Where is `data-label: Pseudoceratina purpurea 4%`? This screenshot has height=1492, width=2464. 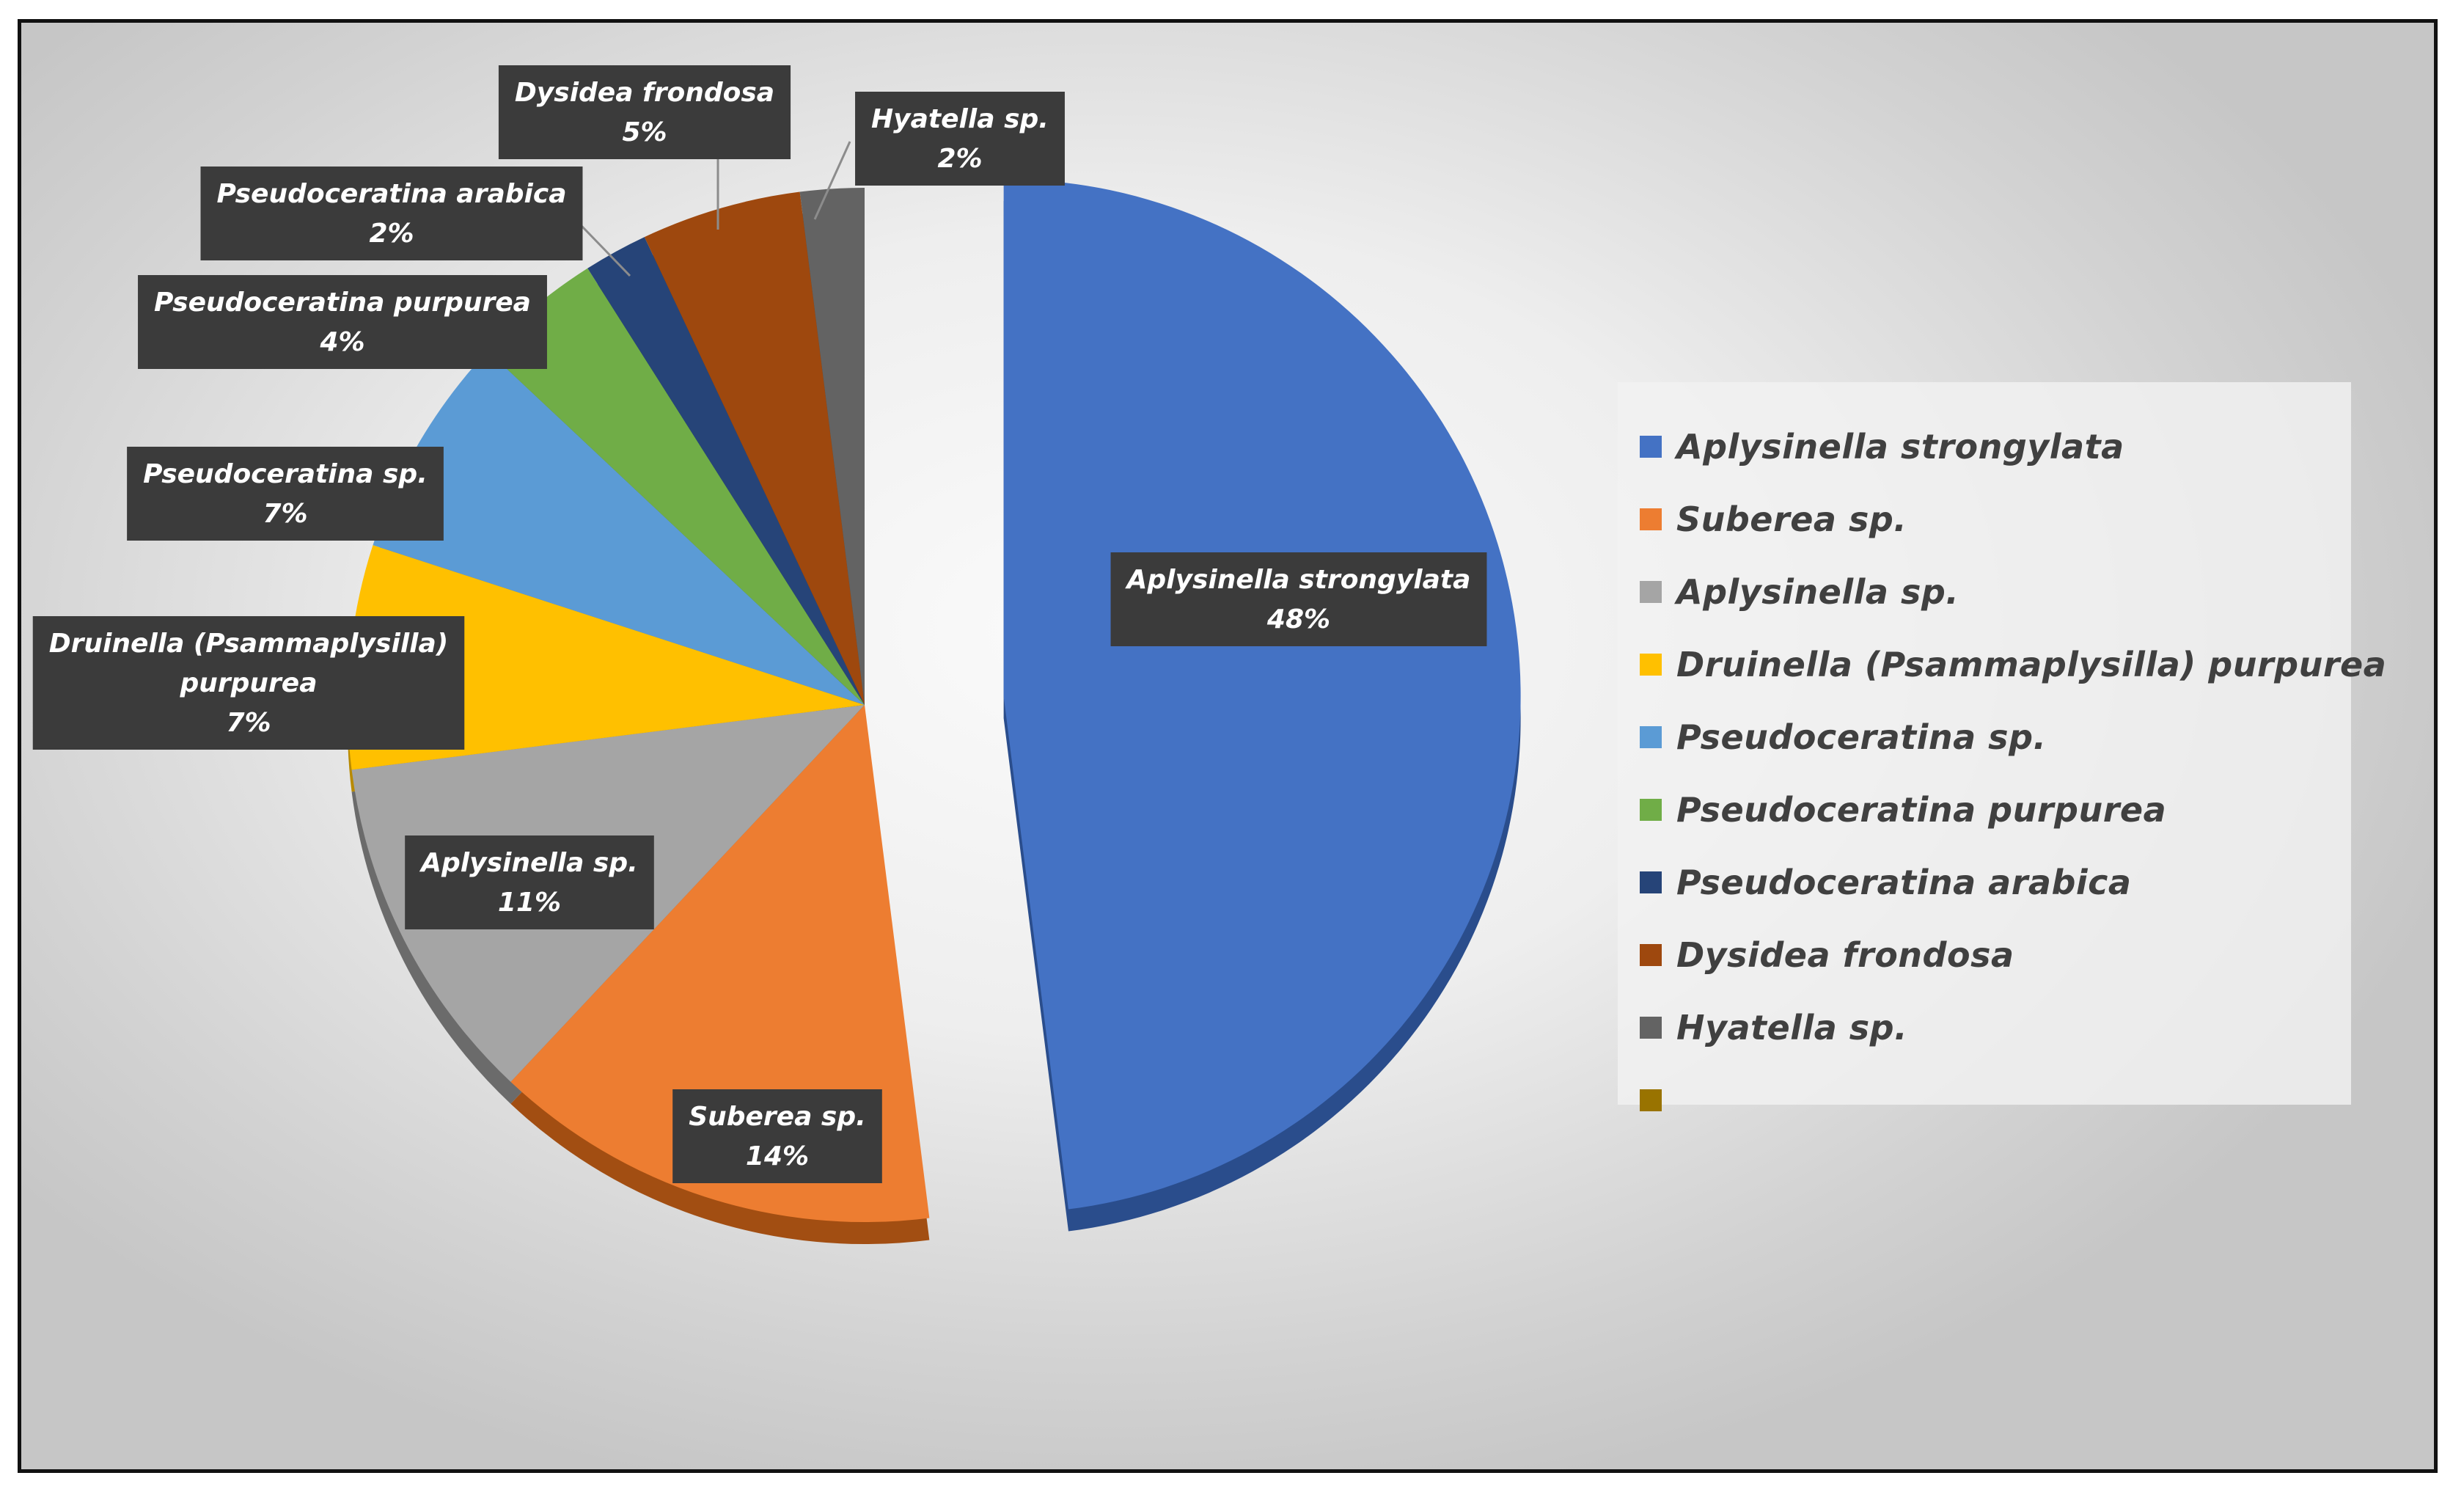 data-label: Pseudoceratina purpurea 4% is located at coordinates (342, 322).